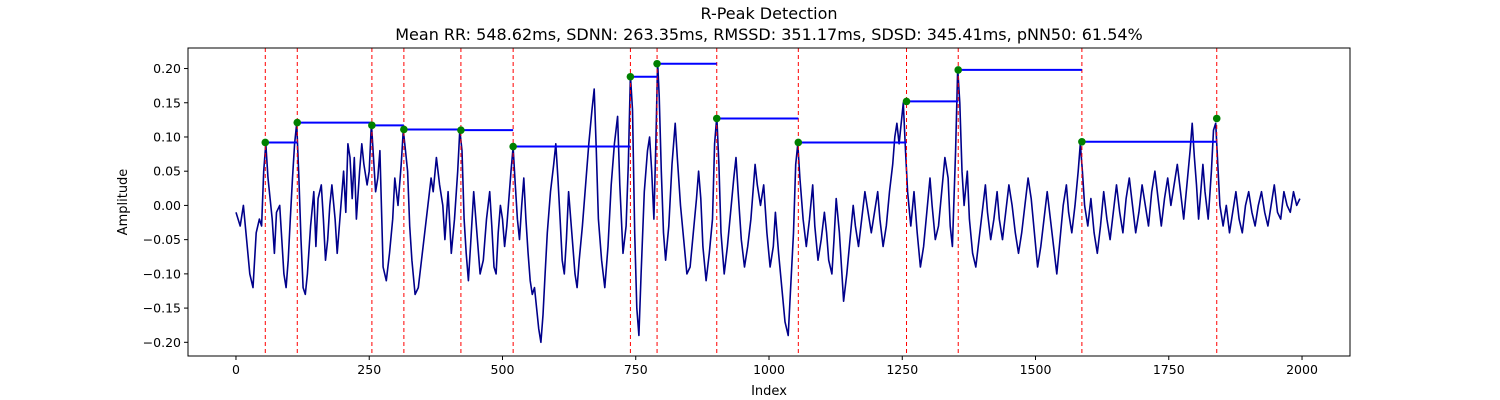  What do you see at coordinates (369, 369) in the screenshot?
I see `x-tick-label: 250` at bounding box center [369, 369].